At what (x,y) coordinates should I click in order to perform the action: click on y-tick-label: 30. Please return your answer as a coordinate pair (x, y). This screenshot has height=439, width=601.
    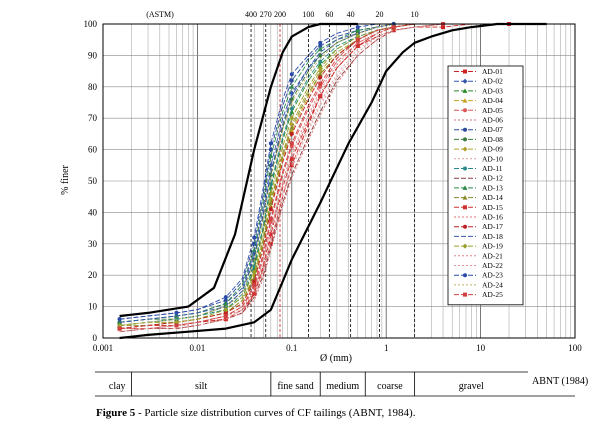
    Looking at the image, I should click on (93, 244).